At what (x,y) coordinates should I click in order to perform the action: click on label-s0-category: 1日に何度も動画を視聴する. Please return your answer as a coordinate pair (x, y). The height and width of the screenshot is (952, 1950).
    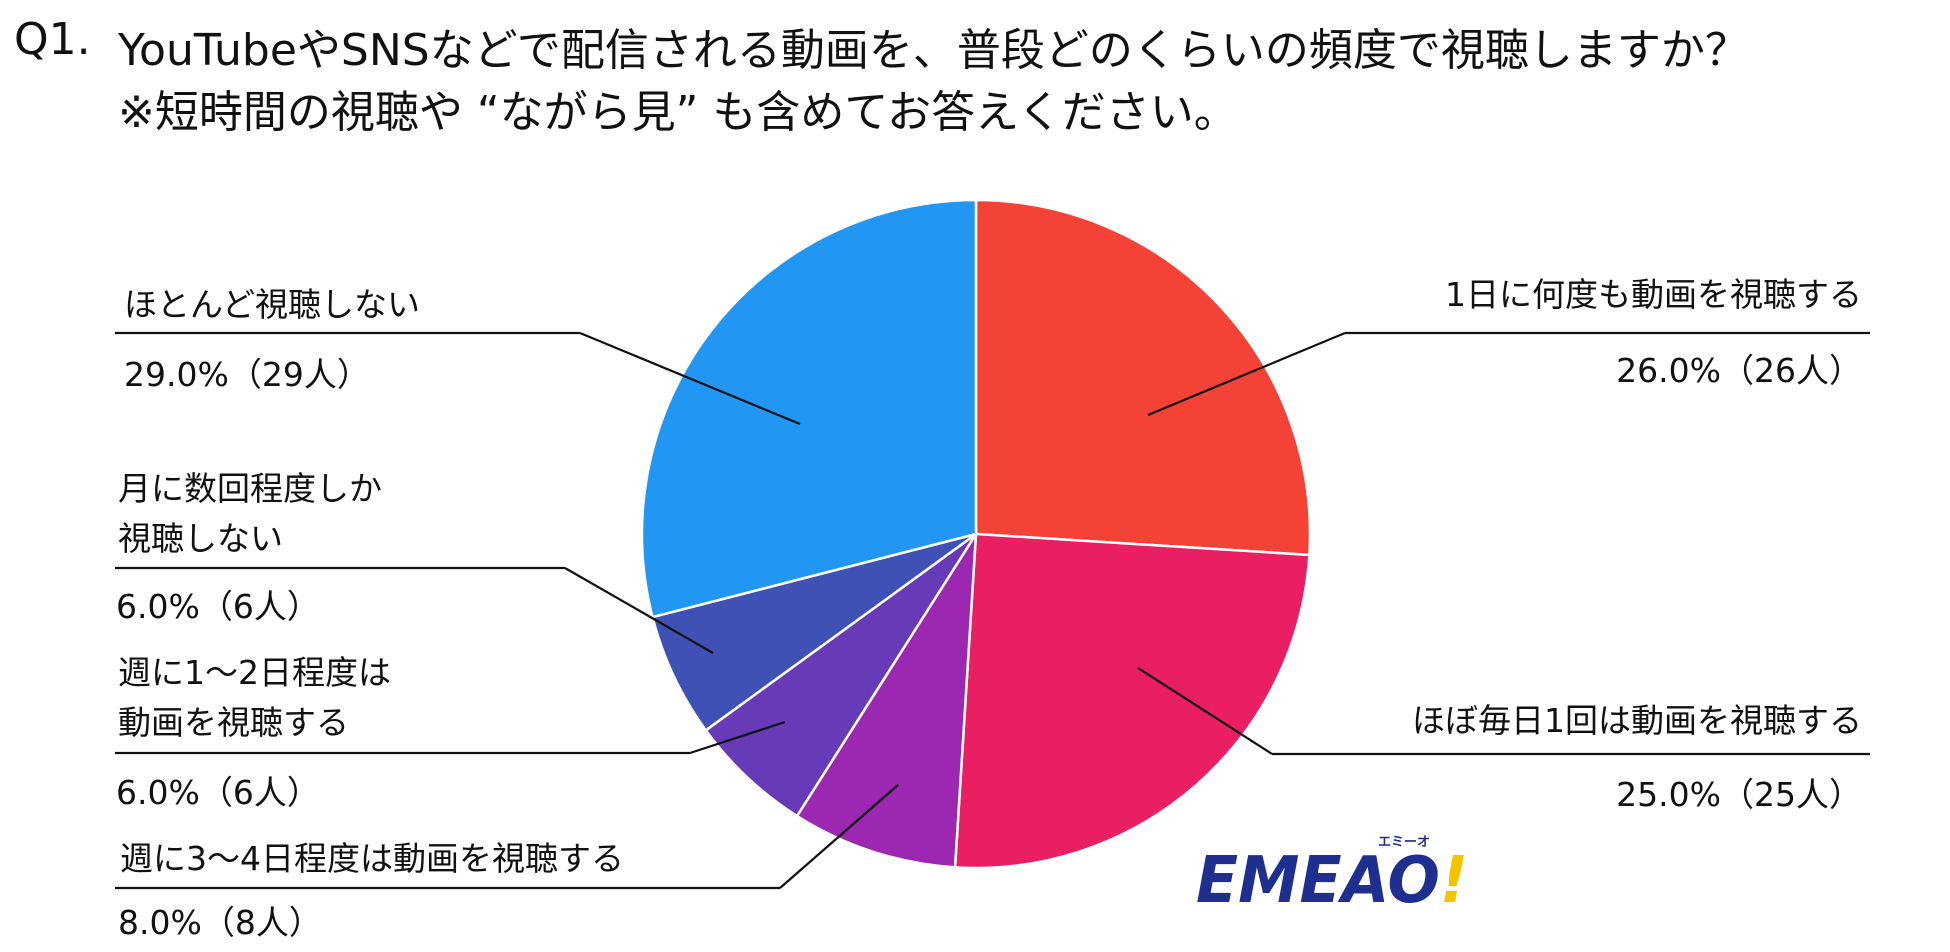
    Looking at the image, I should click on (1653, 294).